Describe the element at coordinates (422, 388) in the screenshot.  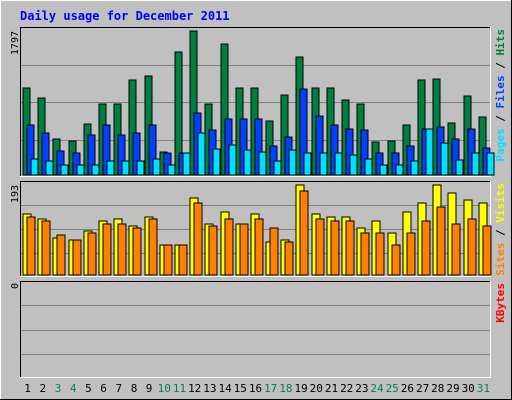
I see `x-tick-label-day-27: 27` at that location.